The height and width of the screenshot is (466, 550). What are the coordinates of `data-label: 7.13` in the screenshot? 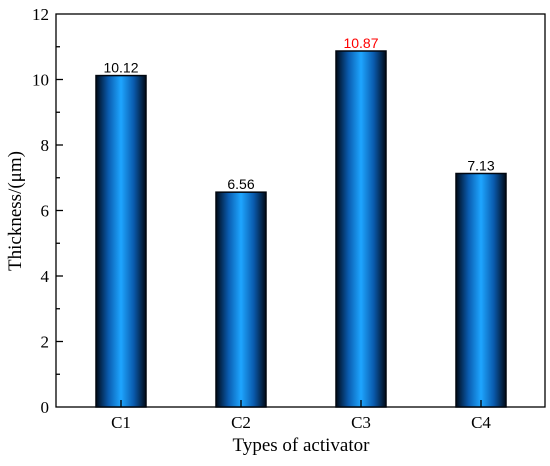 It's located at (480, 165).